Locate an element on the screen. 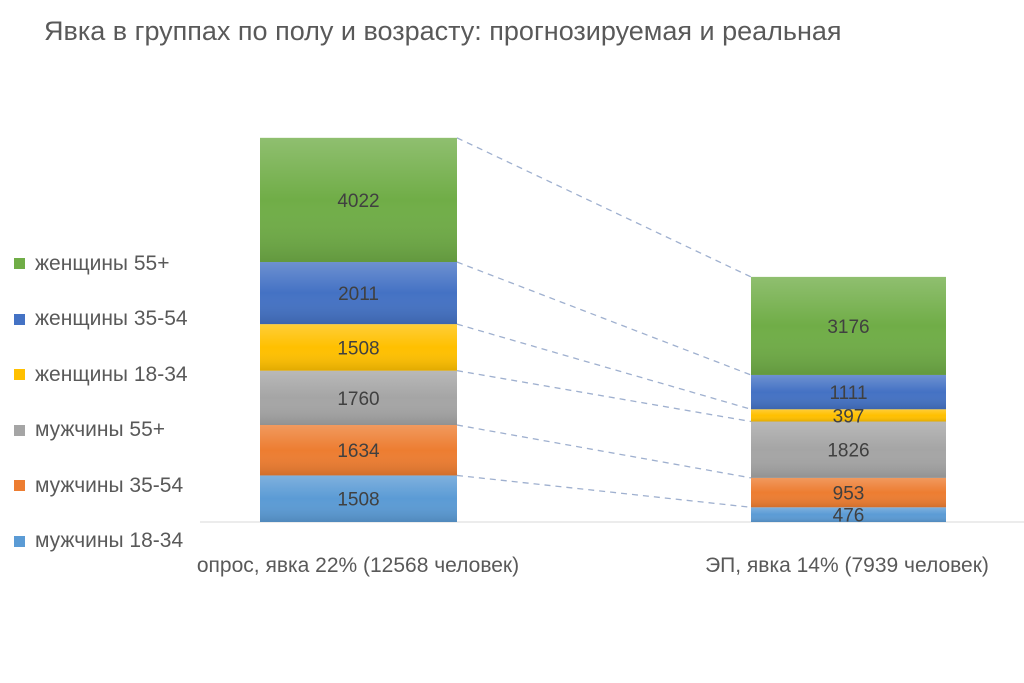 The image size is (1024, 683). legend-item-мужчины-55plus: мужчины 55+ is located at coordinates (101, 431).